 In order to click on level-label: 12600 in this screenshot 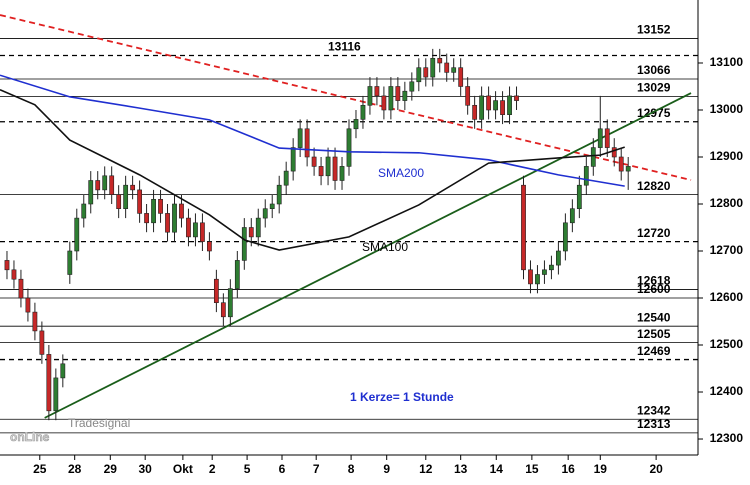, I will do `click(654, 289)`.